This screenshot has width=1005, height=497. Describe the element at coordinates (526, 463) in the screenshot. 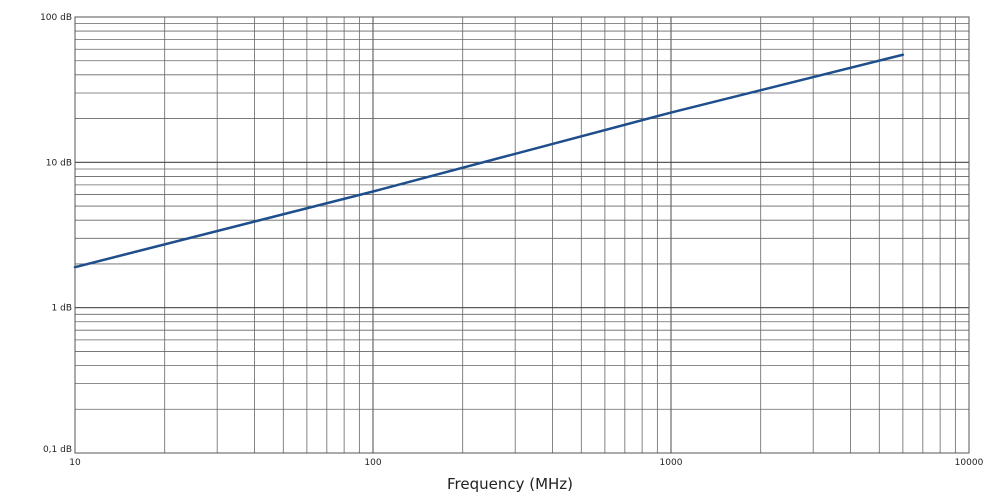

I see `x-tick-labels: 10 100 1000 10000` at that location.